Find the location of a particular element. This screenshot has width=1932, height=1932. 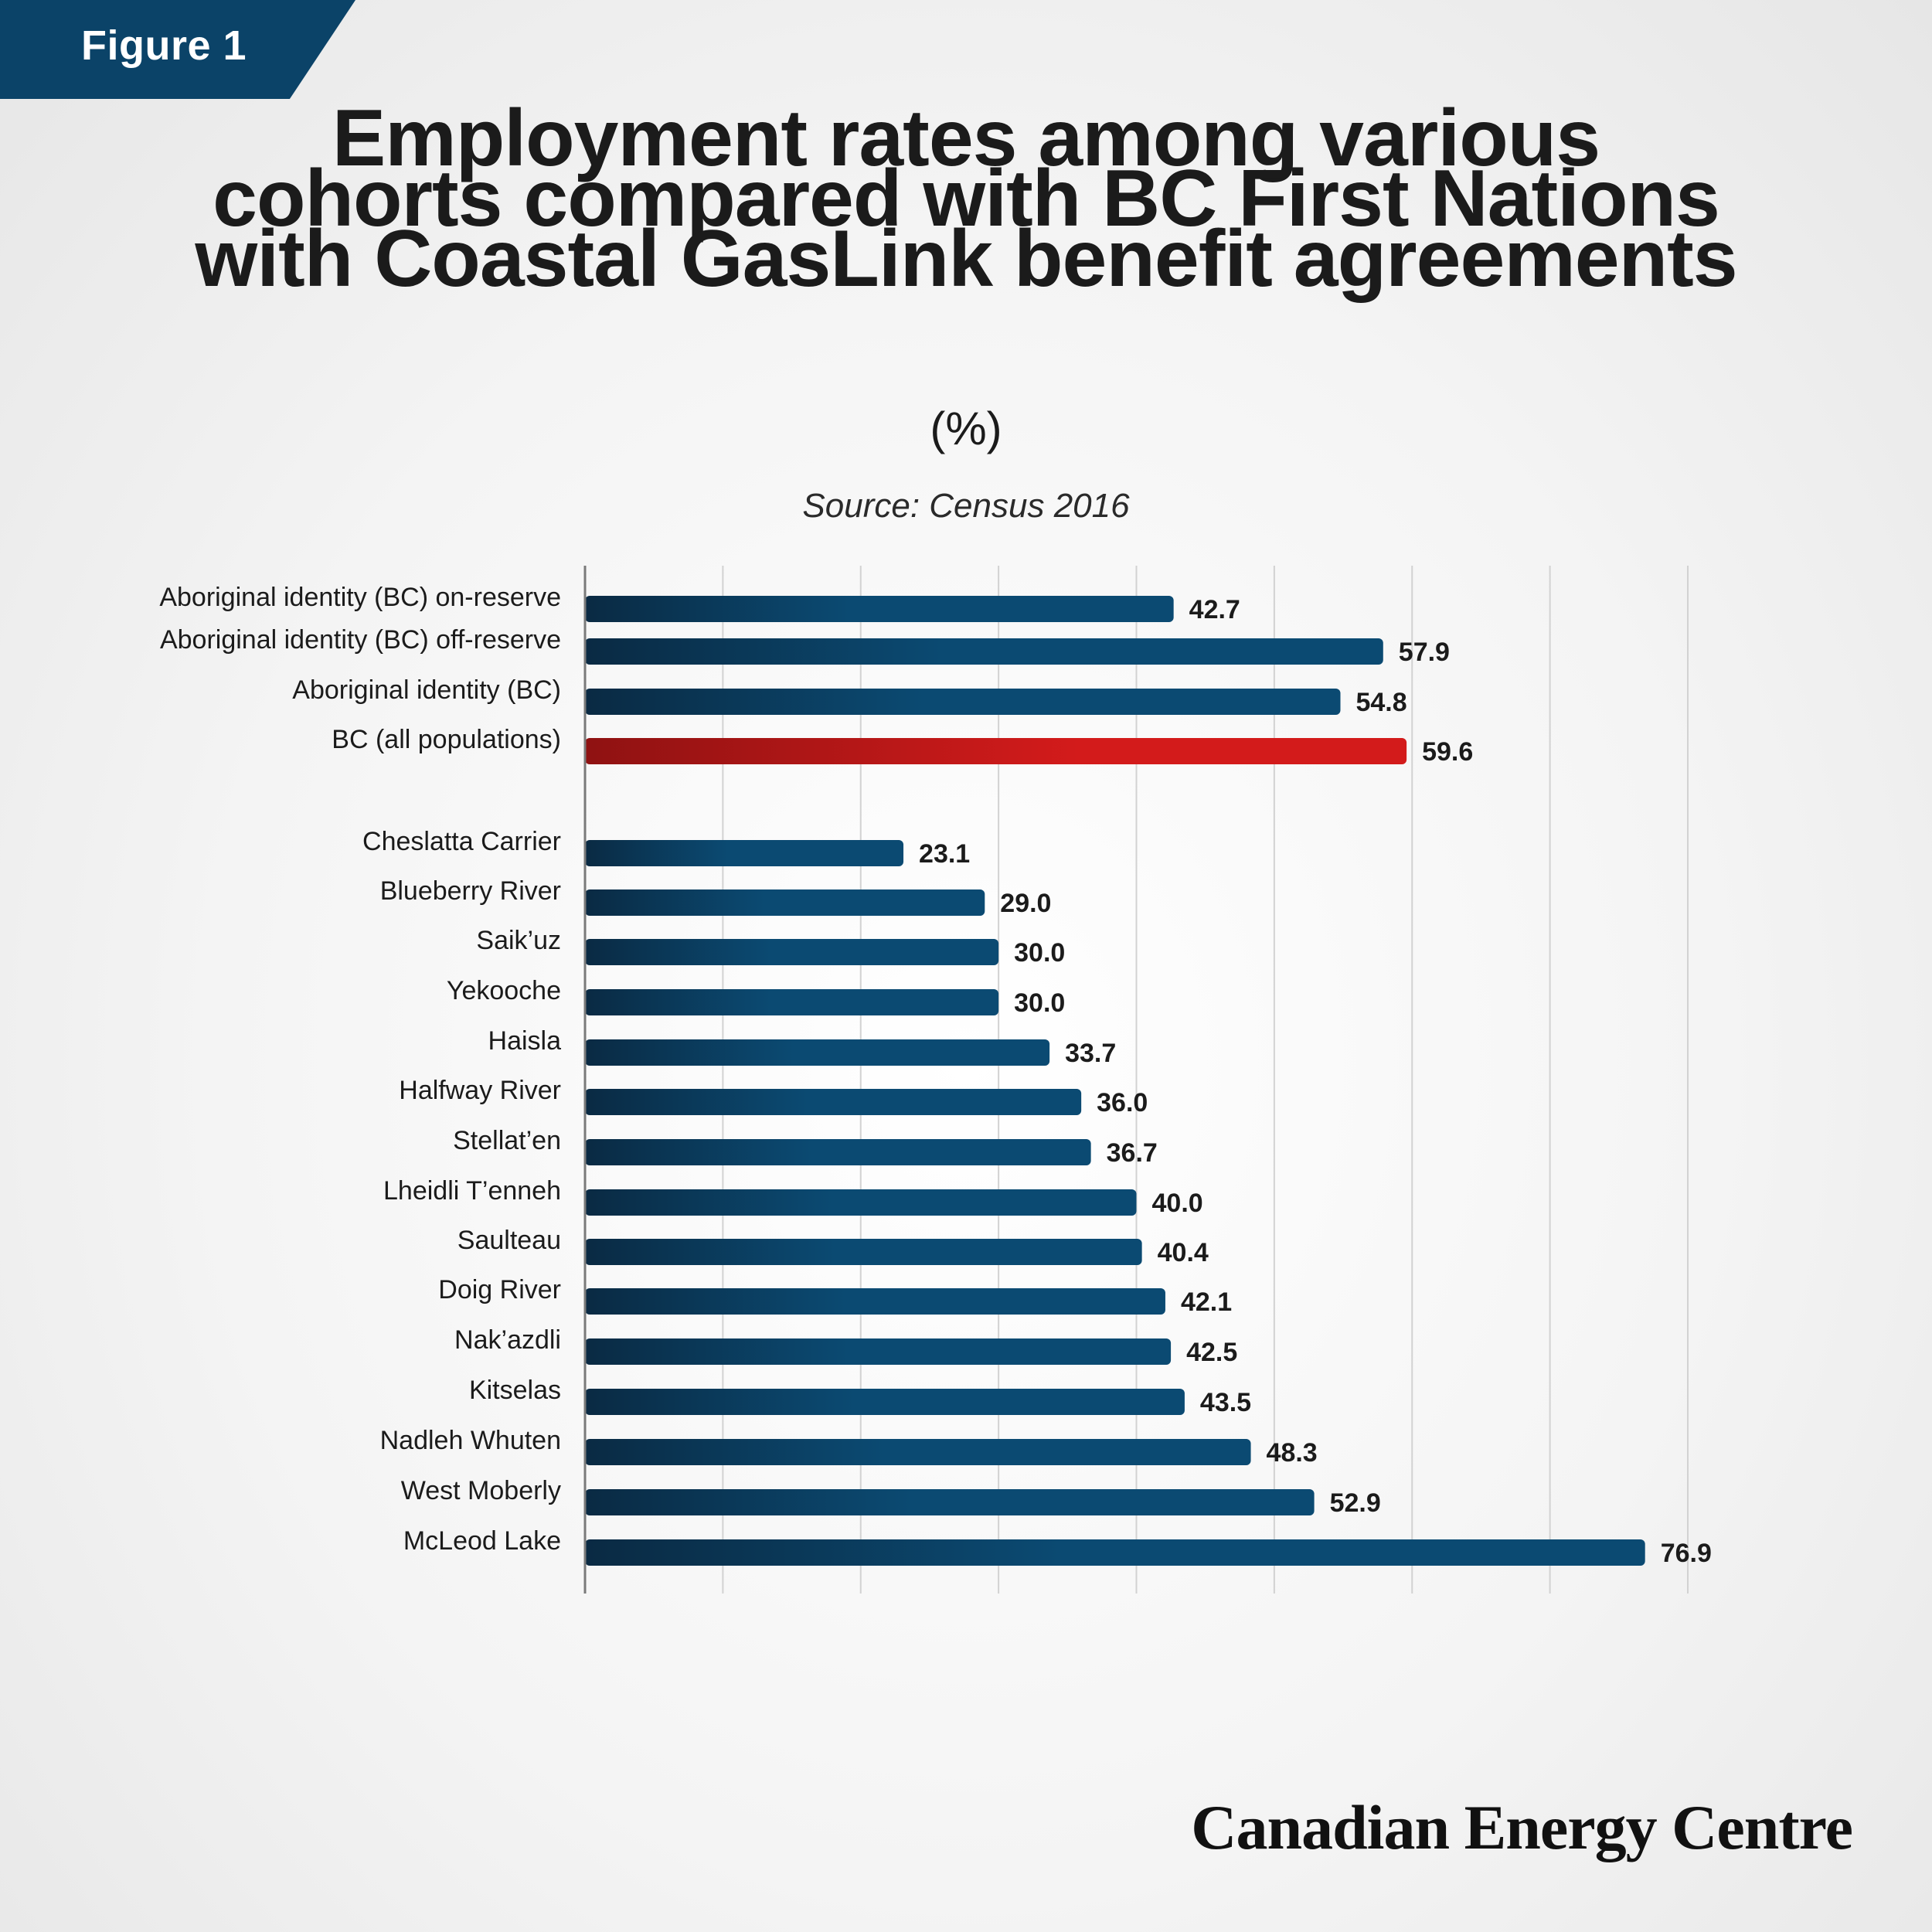

category-label: Stellat’en is located at coordinates (507, 1141).